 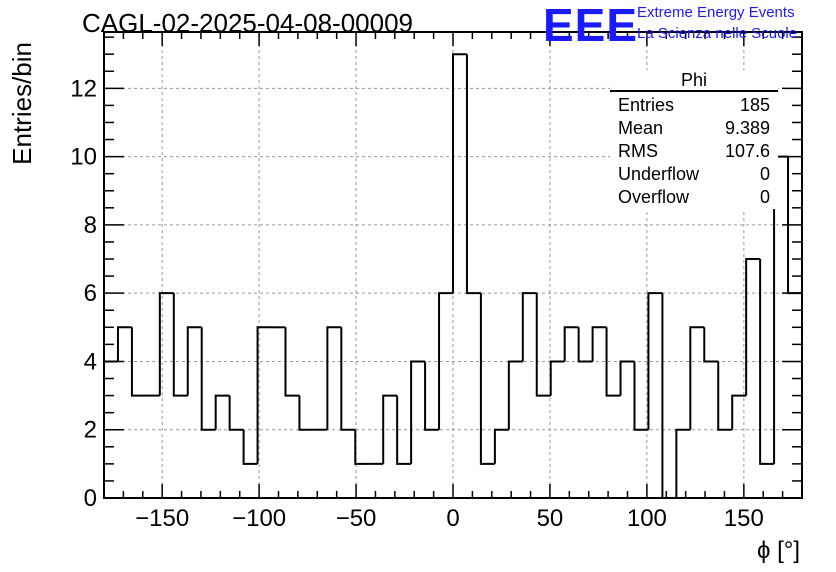 What do you see at coordinates (717, 33) in the screenshot?
I see `logo-line-2: La Scienza nelle Scuole` at bounding box center [717, 33].